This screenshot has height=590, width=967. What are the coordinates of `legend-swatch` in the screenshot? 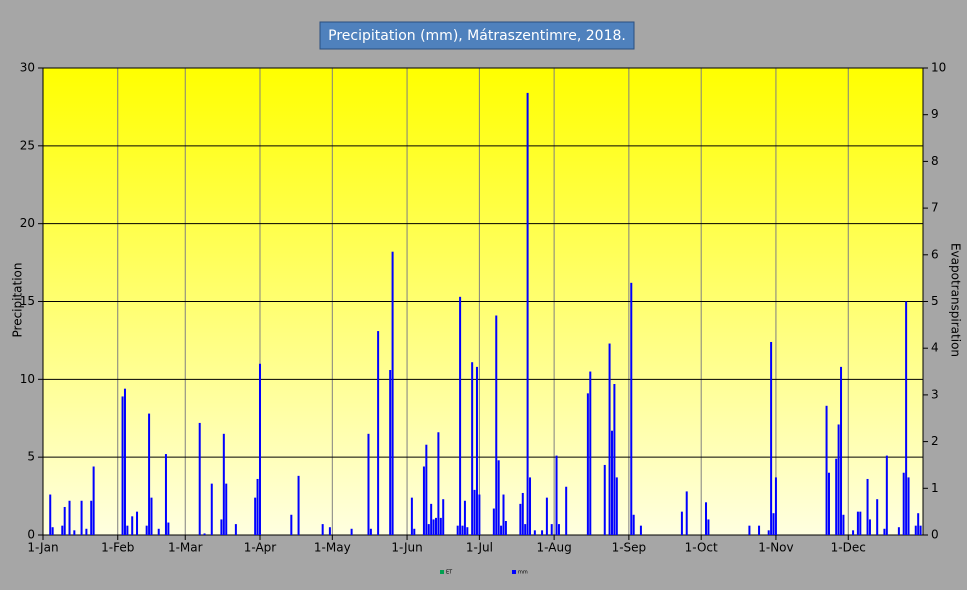 It's located at (442, 572).